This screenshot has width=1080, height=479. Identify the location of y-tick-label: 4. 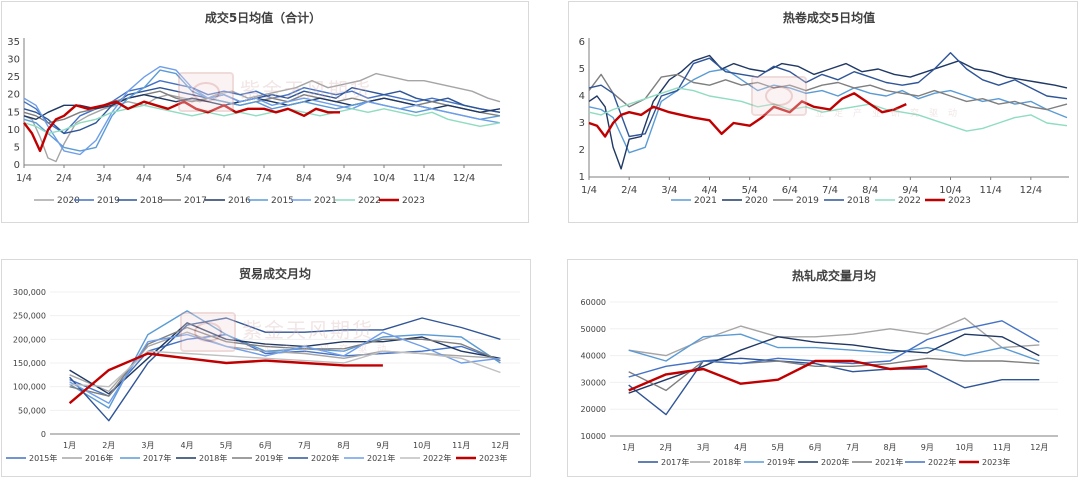
(582, 96).